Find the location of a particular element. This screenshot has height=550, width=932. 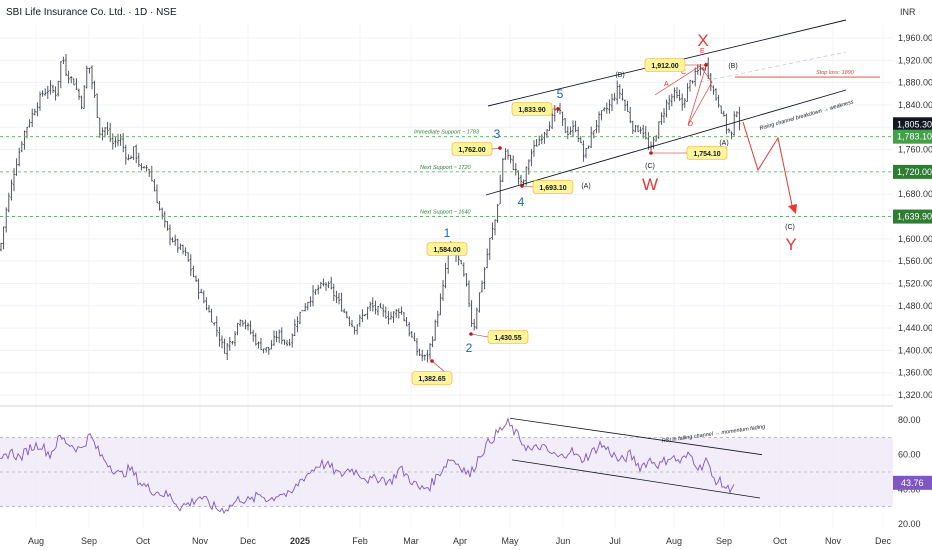

price-tick-label: 1,760.00 is located at coordinates (915, 150).